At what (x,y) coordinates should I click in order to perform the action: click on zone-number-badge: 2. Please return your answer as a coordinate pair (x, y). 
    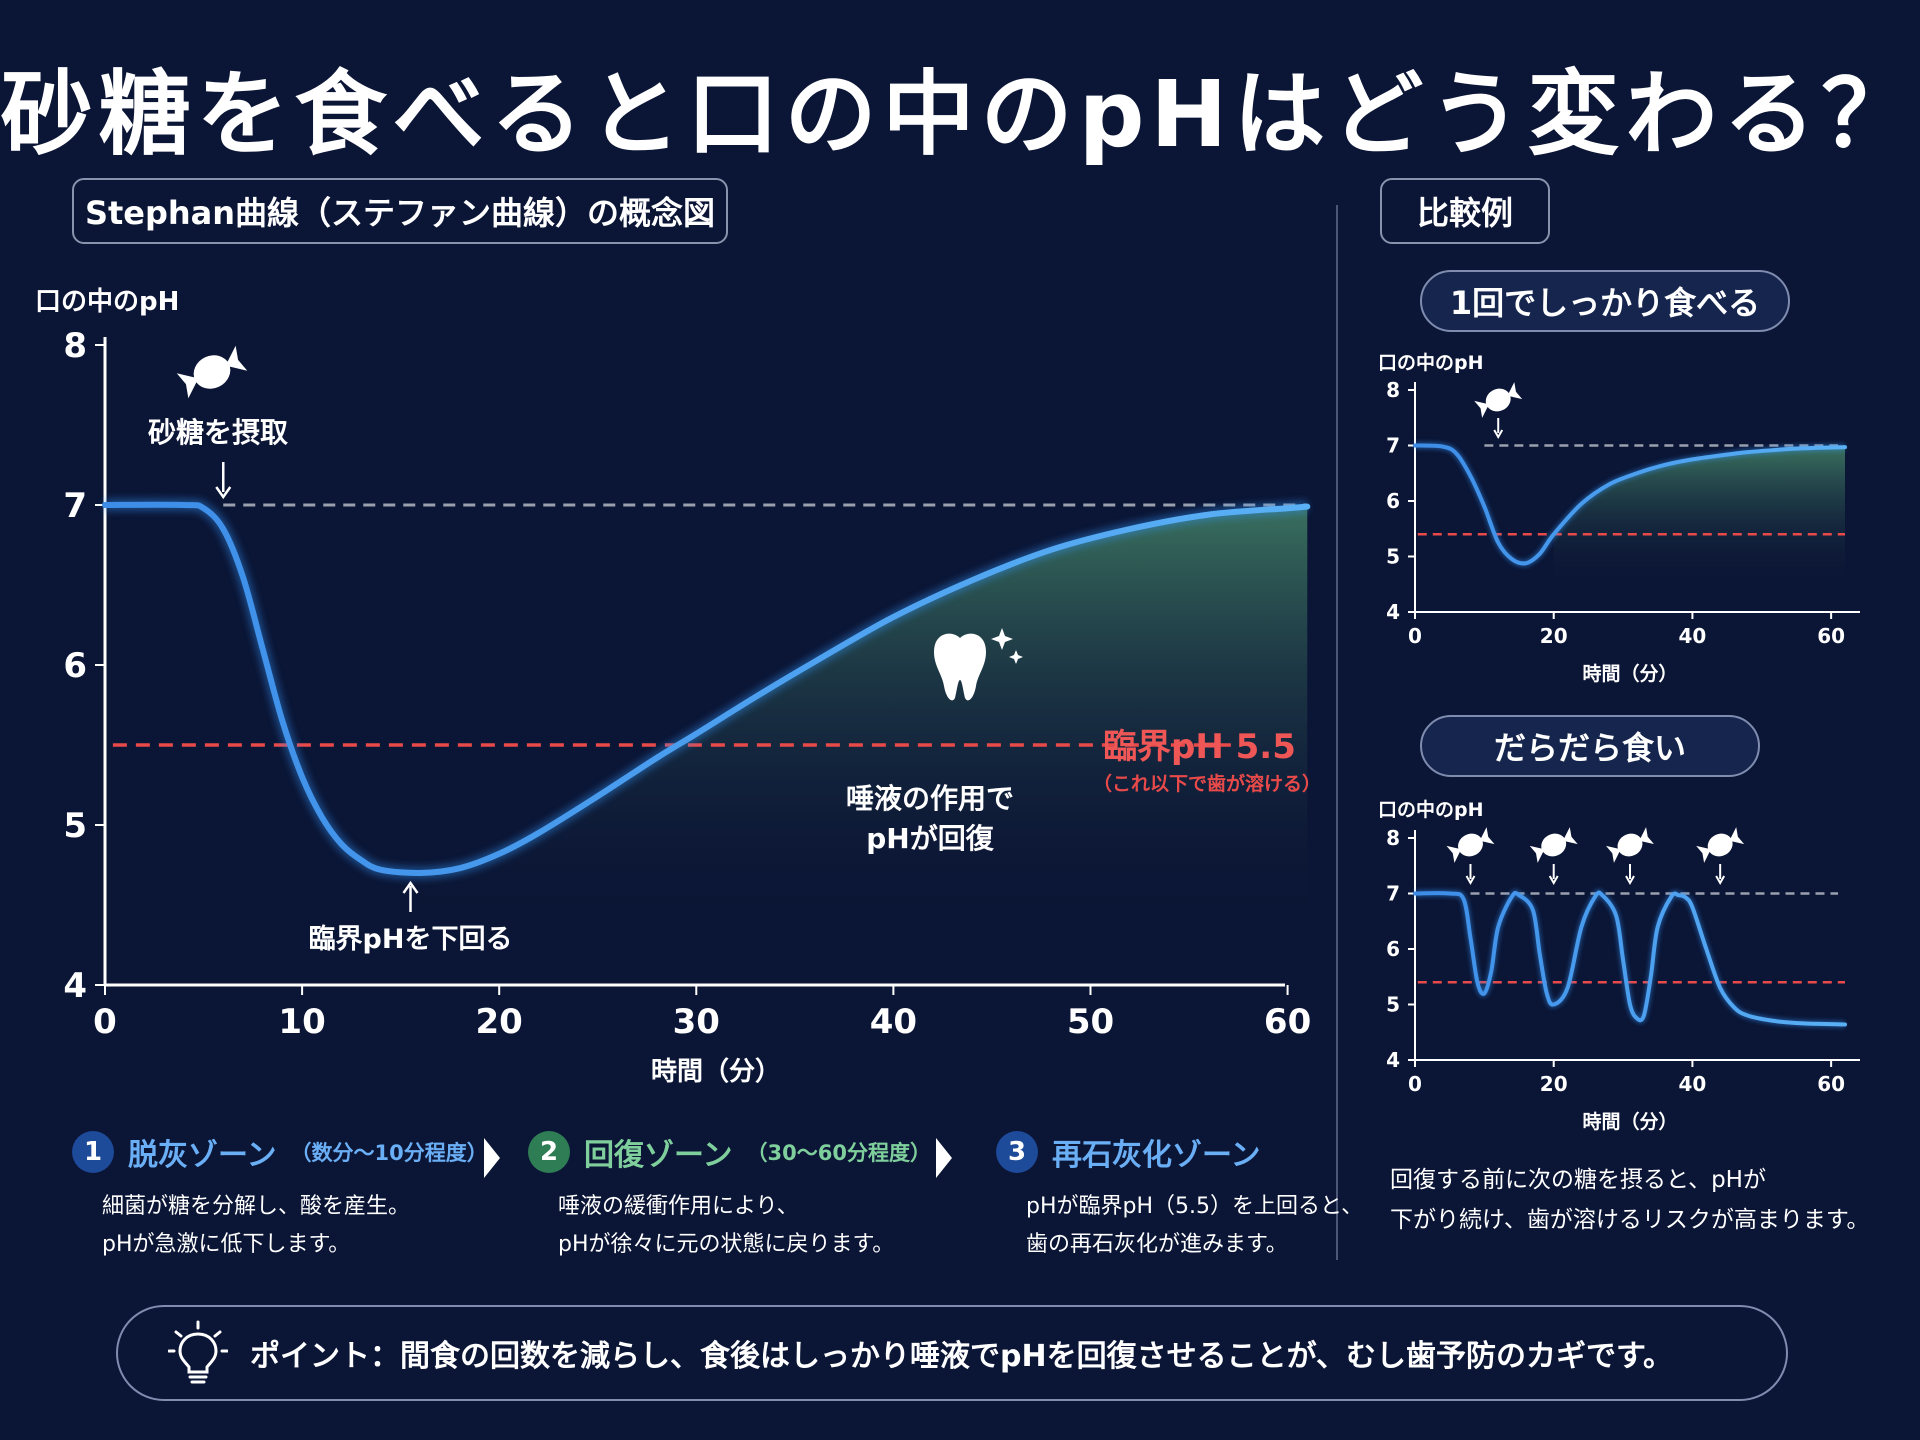
    Looking at the image, I should click on (549, 1152).